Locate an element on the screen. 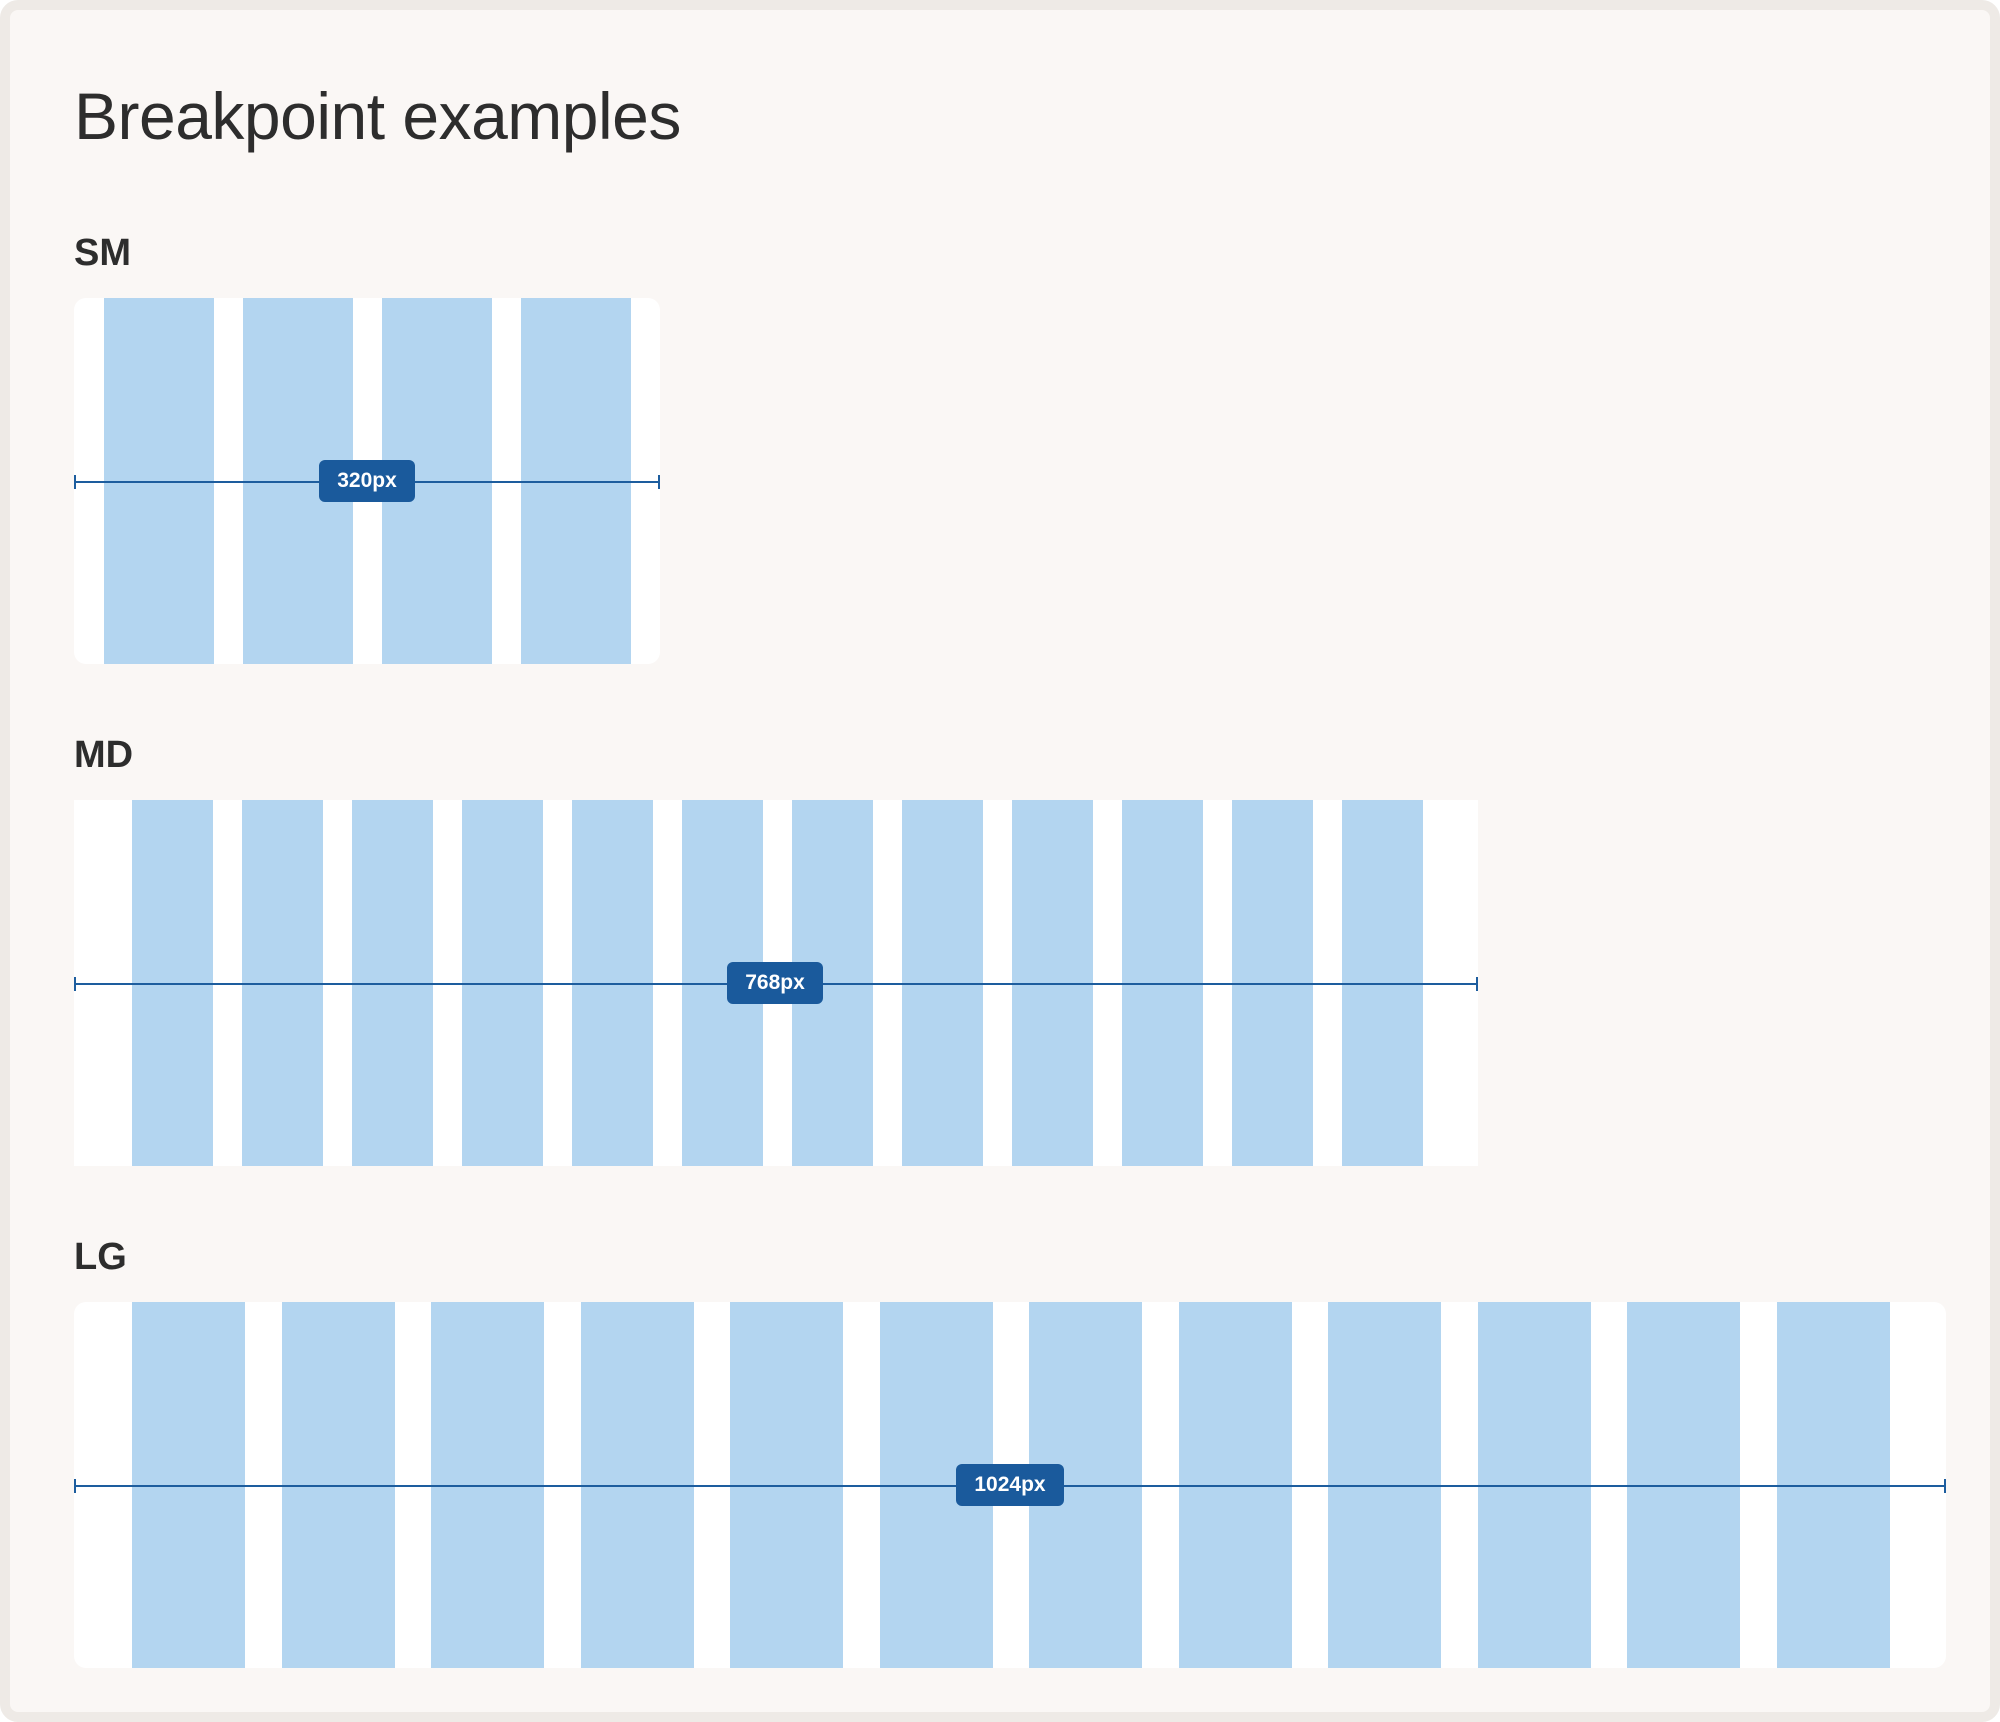 The height and width of the screenshot is (1722, 2000). width-badge: 768px is located at coordinates (775, 983).